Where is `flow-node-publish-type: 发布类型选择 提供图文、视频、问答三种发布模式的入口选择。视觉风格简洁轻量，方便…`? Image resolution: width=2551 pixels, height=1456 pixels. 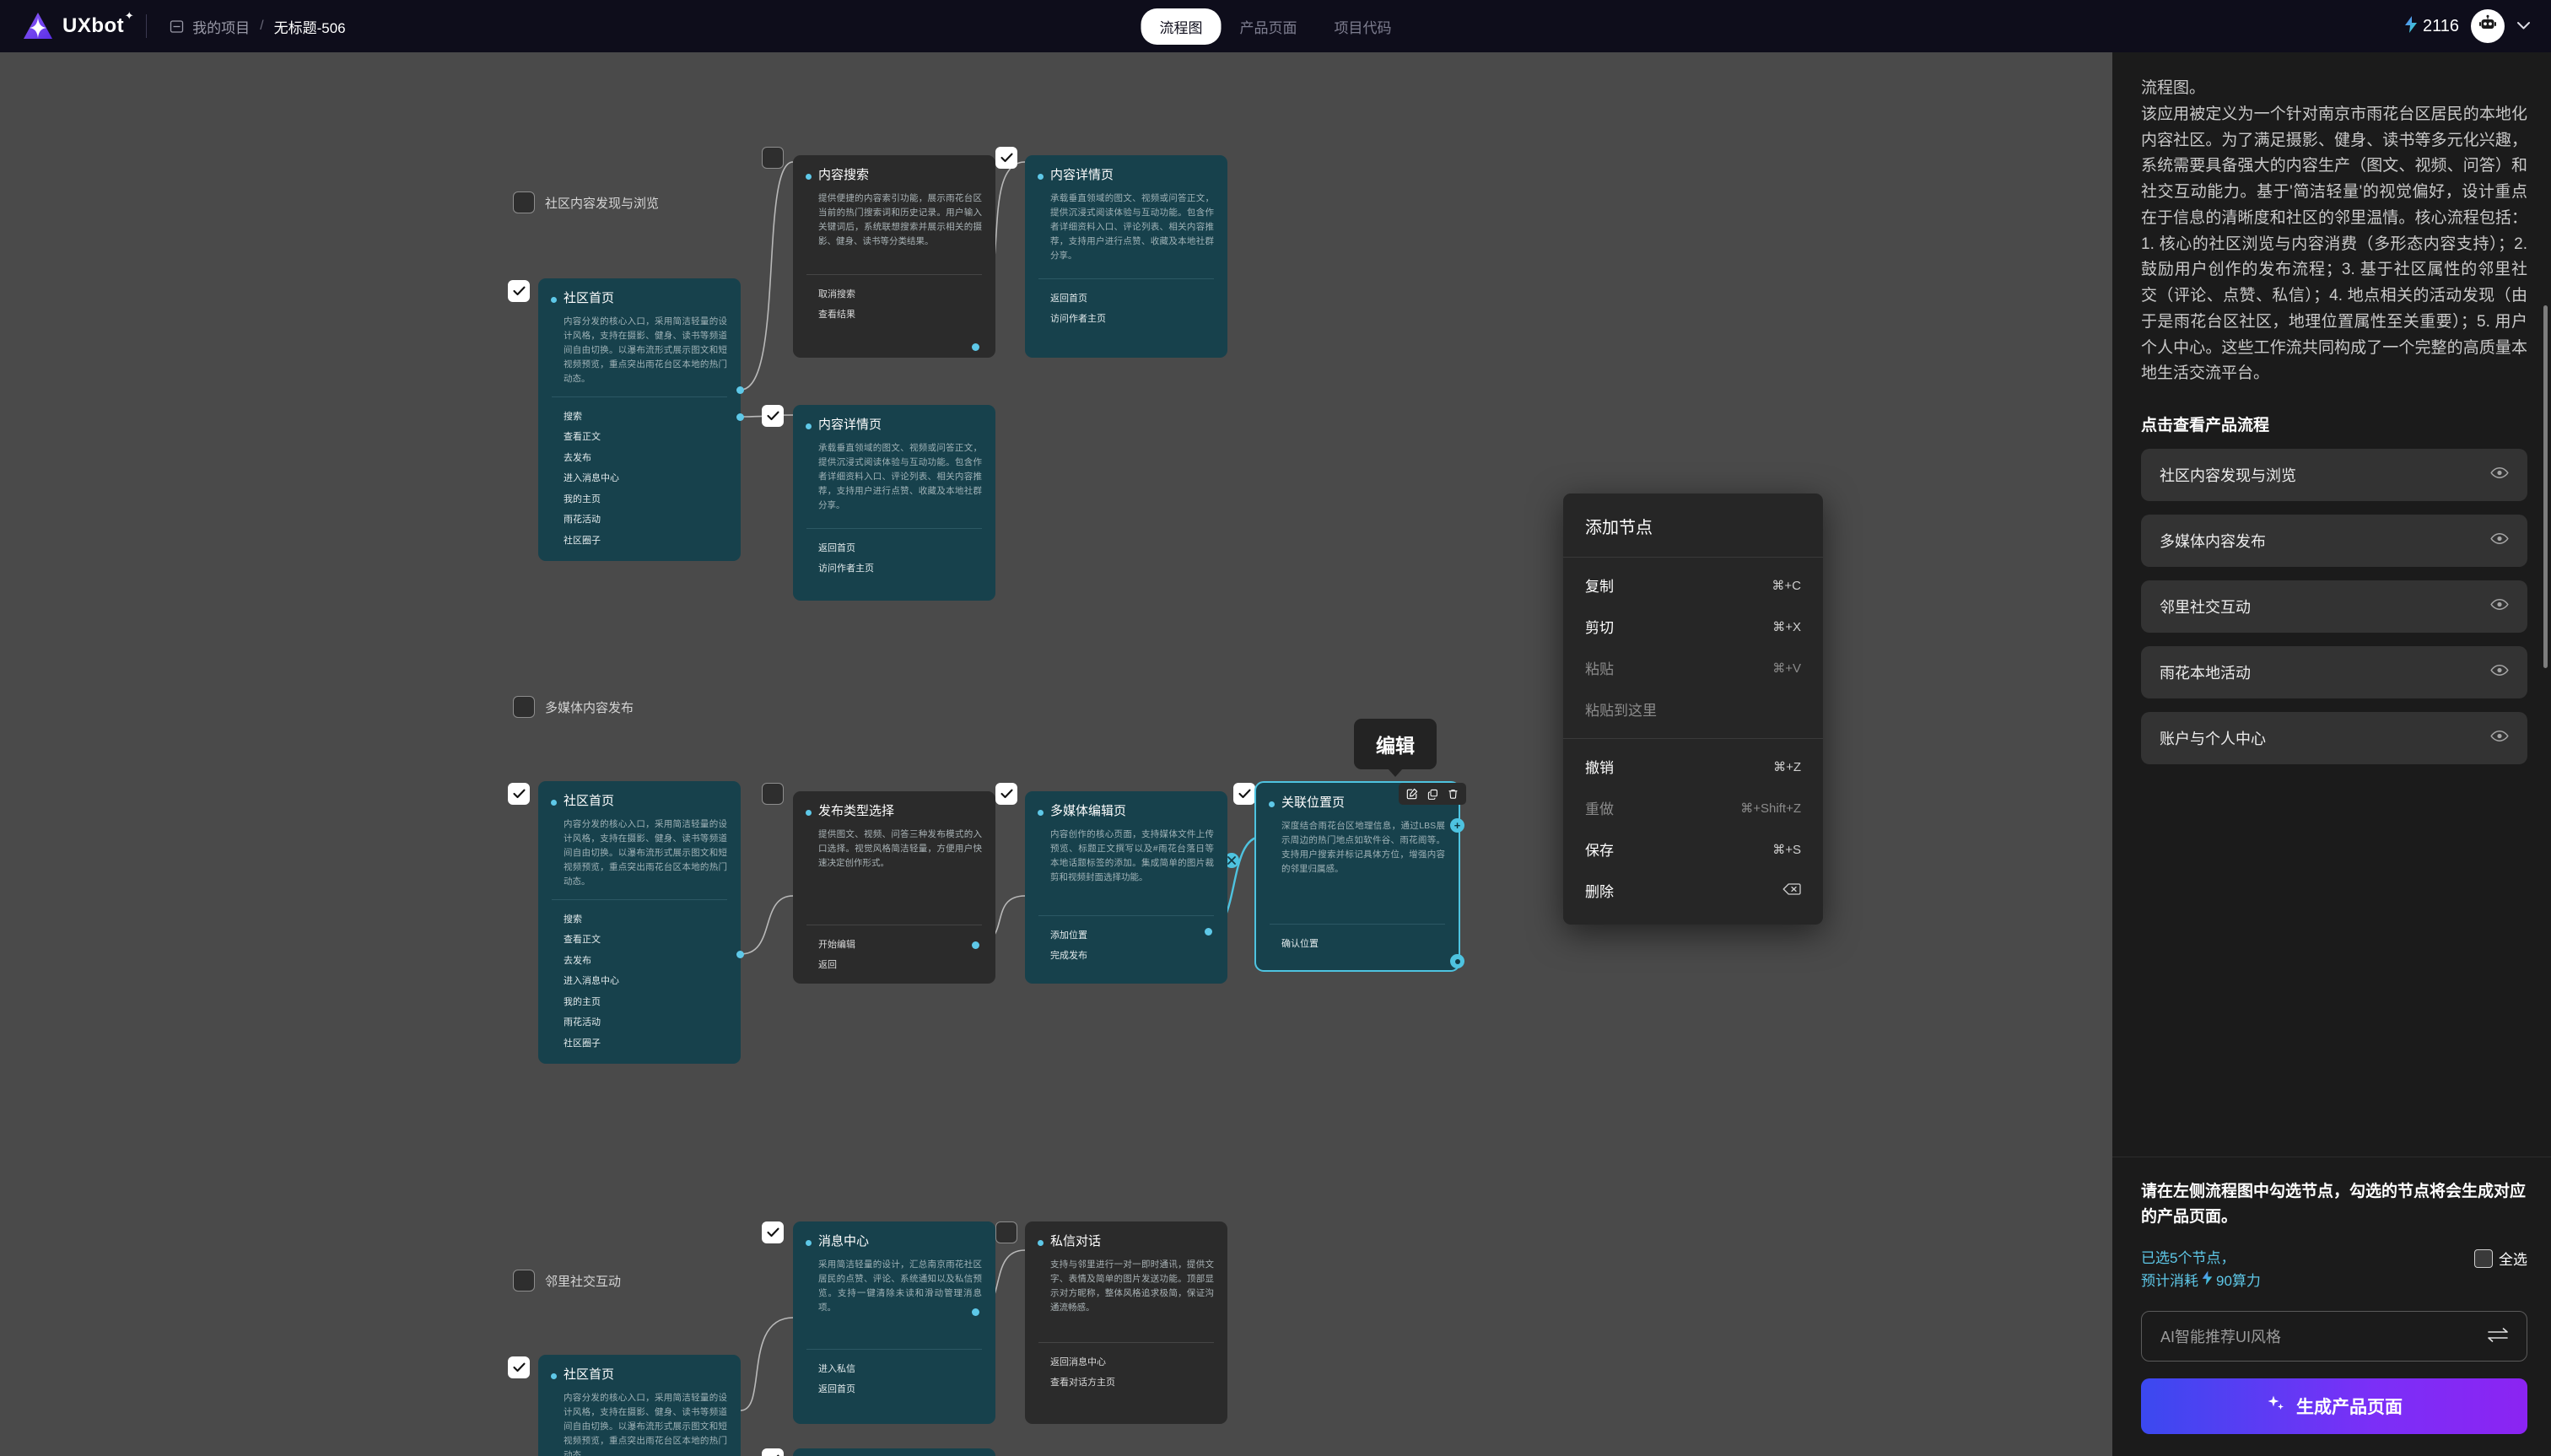 flow-node-publish-type: 发布类型选择 提供图文、视频、问答三种发布模式的入口选择。视觉风格简洁轻量，方便… is located at coordinates (894, 887).